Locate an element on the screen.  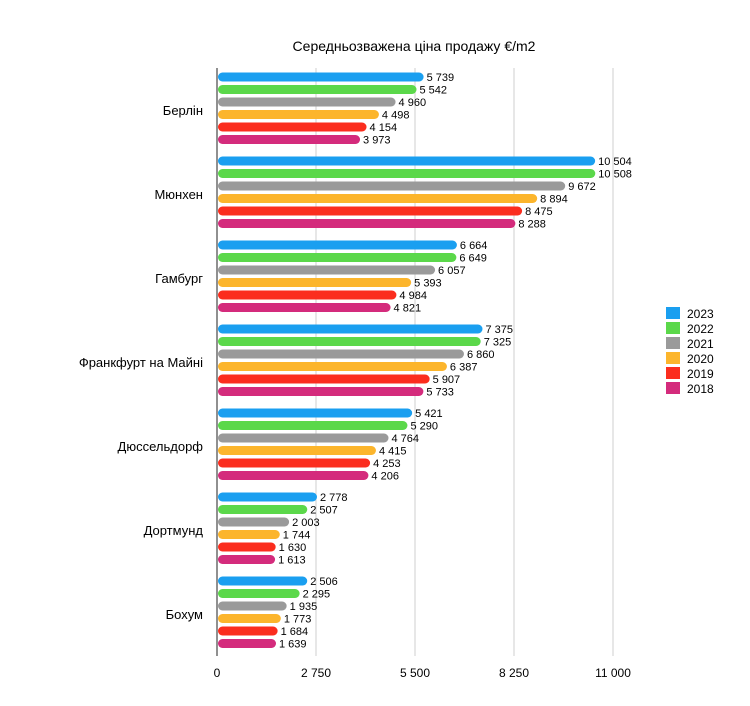
x-tick-label: 5 500 is located at coordinates (415, 673).